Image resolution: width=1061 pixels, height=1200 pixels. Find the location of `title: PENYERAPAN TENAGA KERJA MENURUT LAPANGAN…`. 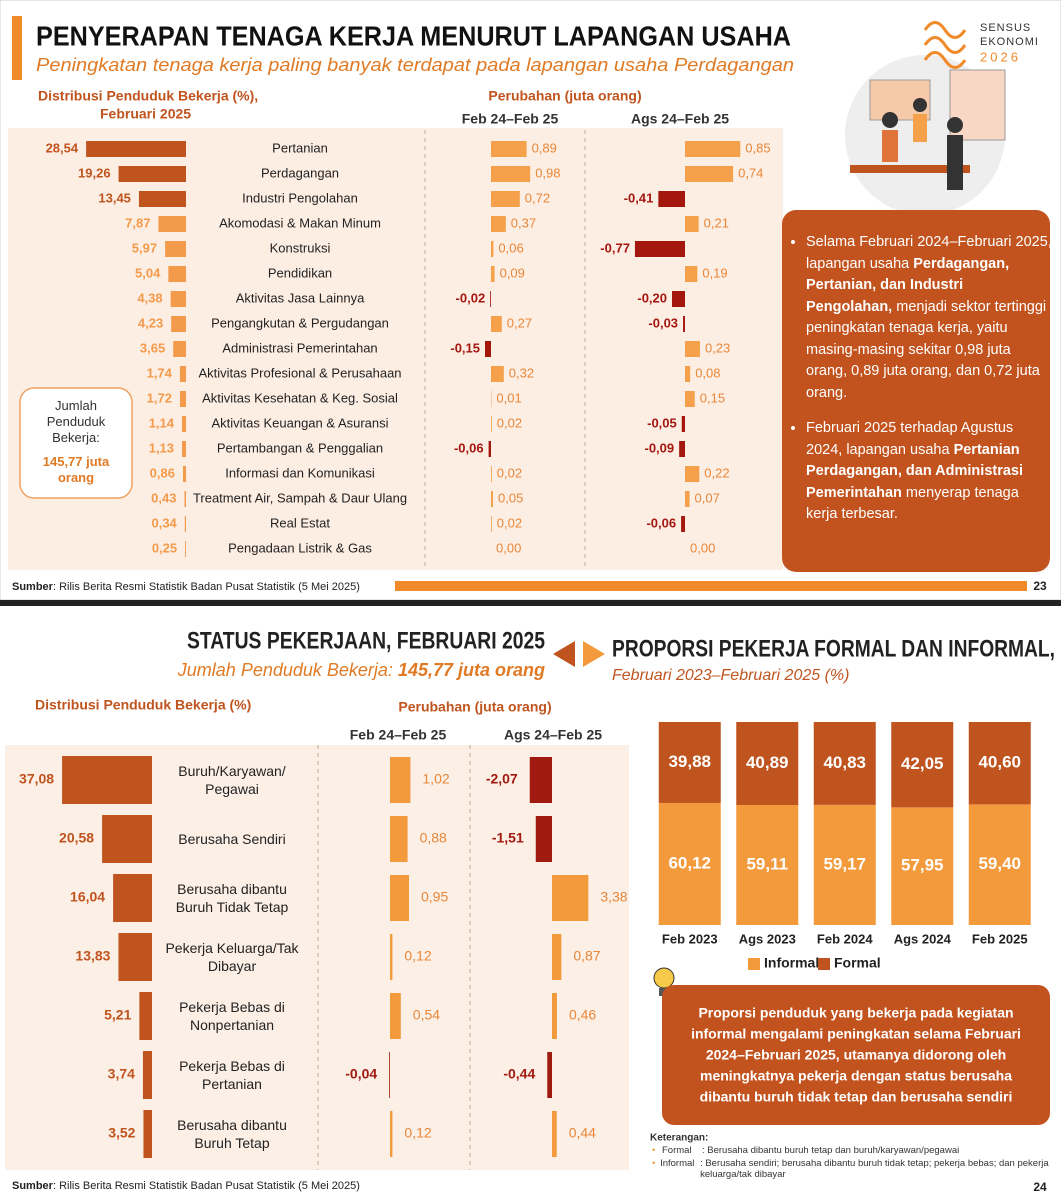

title: PENYERAPAN TENAGA KERJA MENURUT LAPANGAN… is located at coordinates (413, 35).